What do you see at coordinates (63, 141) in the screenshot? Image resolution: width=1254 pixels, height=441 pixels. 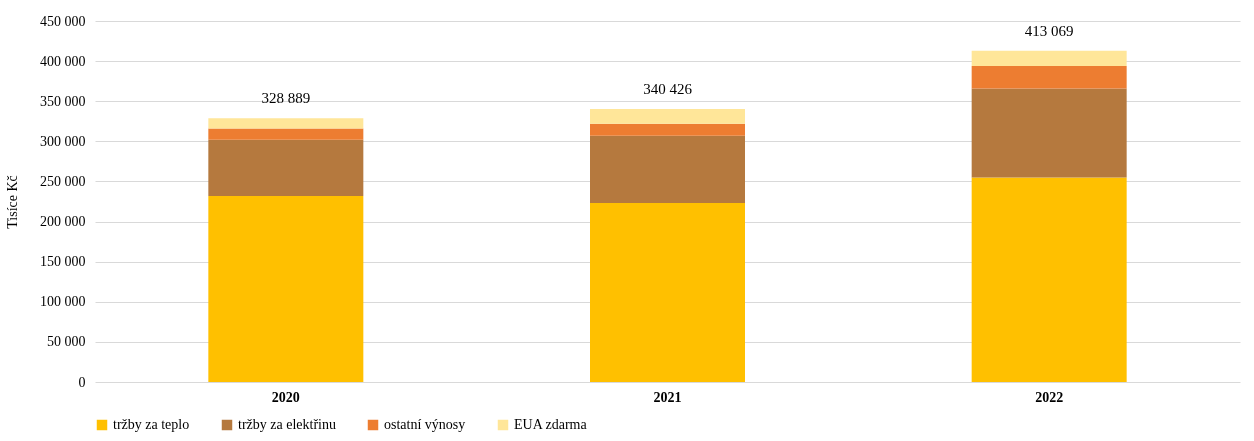 I see `y-tick-label: 300 000` at bounding box center [63, 141].